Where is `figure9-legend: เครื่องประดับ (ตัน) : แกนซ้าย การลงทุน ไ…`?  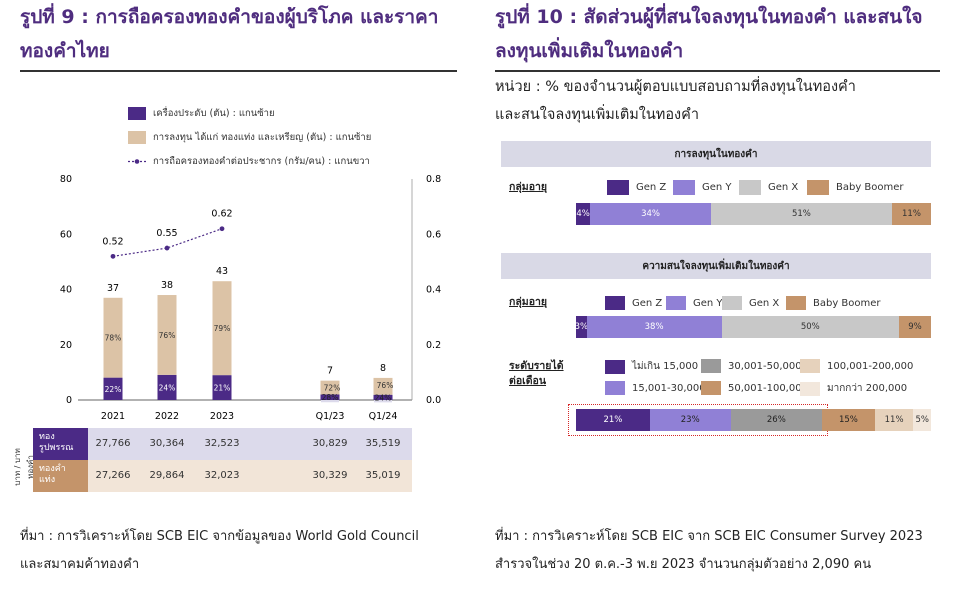
figure9-legend: เครื่องประดับ (ตัน) : แกนซ้าย การลงทุน ไ… is located at coordinates (288, 139).